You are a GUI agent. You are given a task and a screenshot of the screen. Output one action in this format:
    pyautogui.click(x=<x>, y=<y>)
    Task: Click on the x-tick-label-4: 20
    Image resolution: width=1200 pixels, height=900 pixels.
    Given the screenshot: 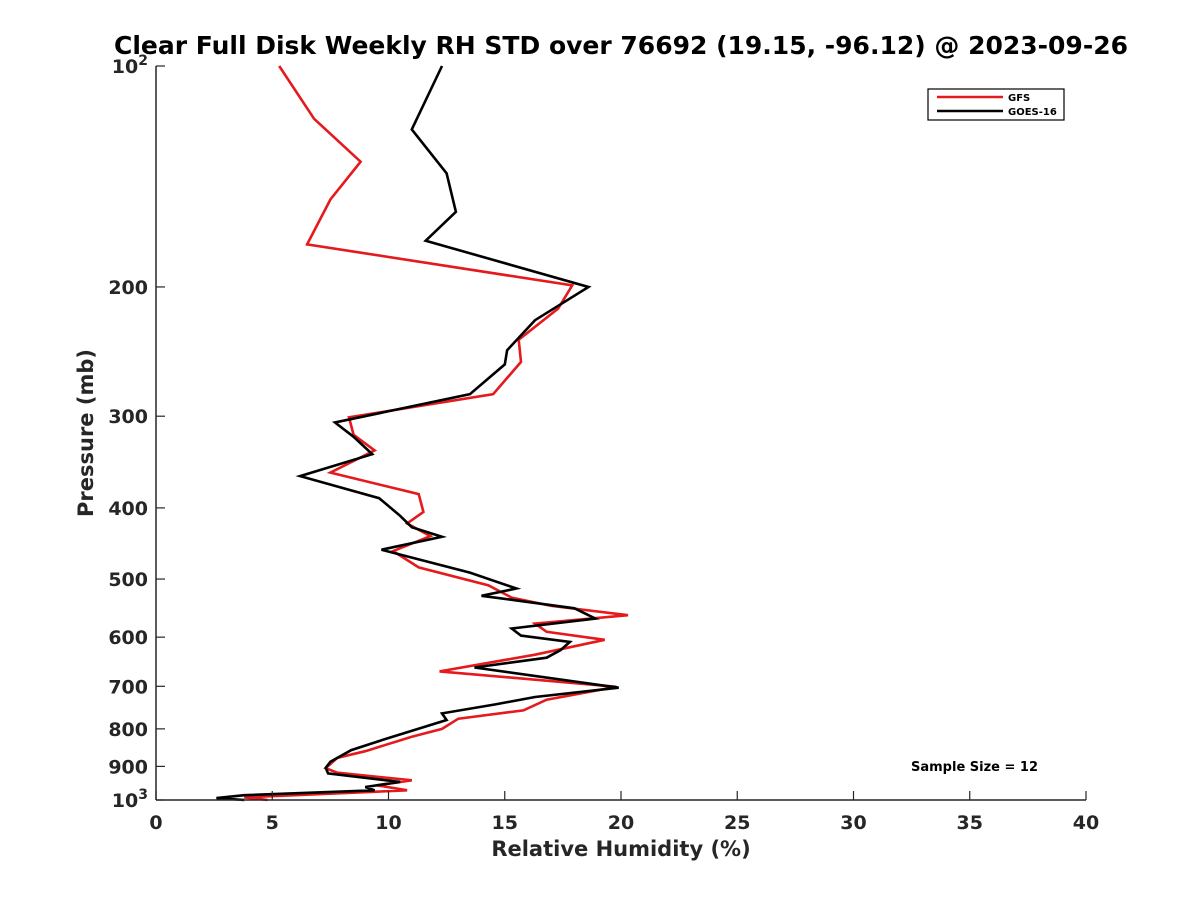 What is the action you would take?
    pyautogui.click(x=621, y=823)
    